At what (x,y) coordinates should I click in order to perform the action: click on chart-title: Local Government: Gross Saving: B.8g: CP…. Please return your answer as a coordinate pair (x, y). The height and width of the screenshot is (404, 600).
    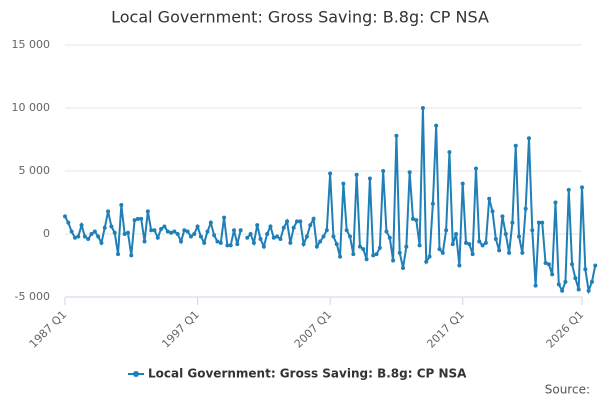
    Looking at the image, I should click on (300, 17).